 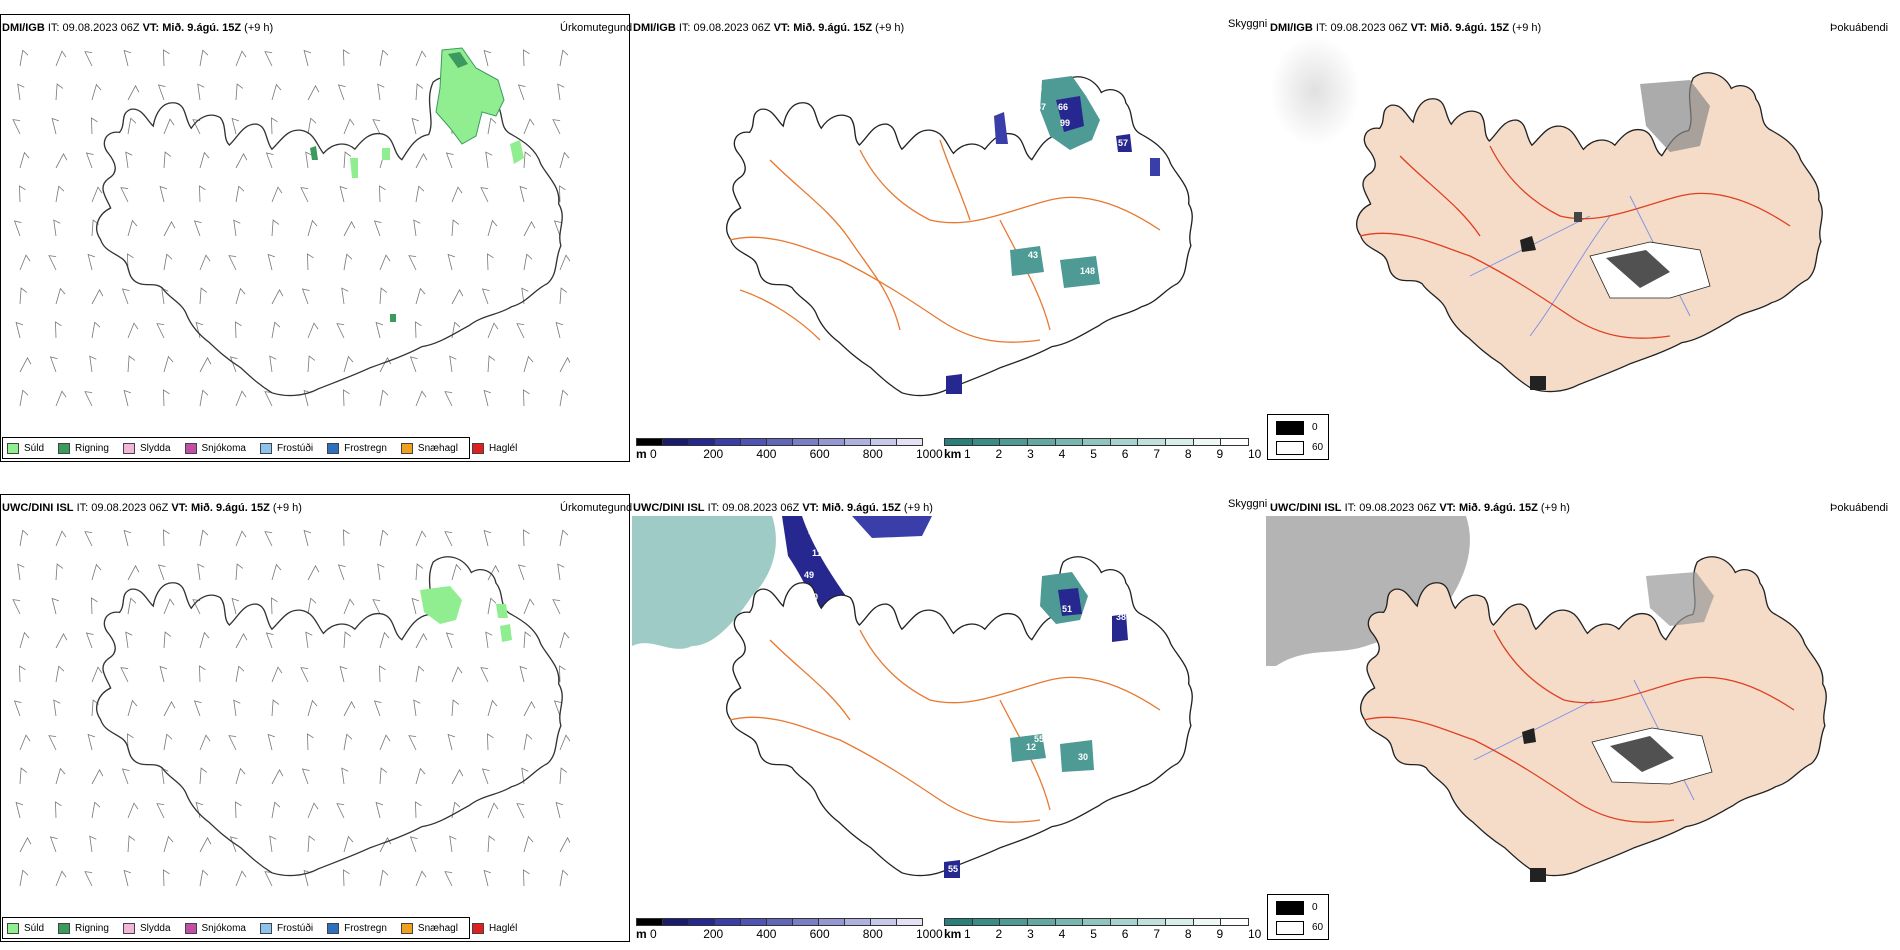 I want to click on coastline, so click(x=329, y=716).